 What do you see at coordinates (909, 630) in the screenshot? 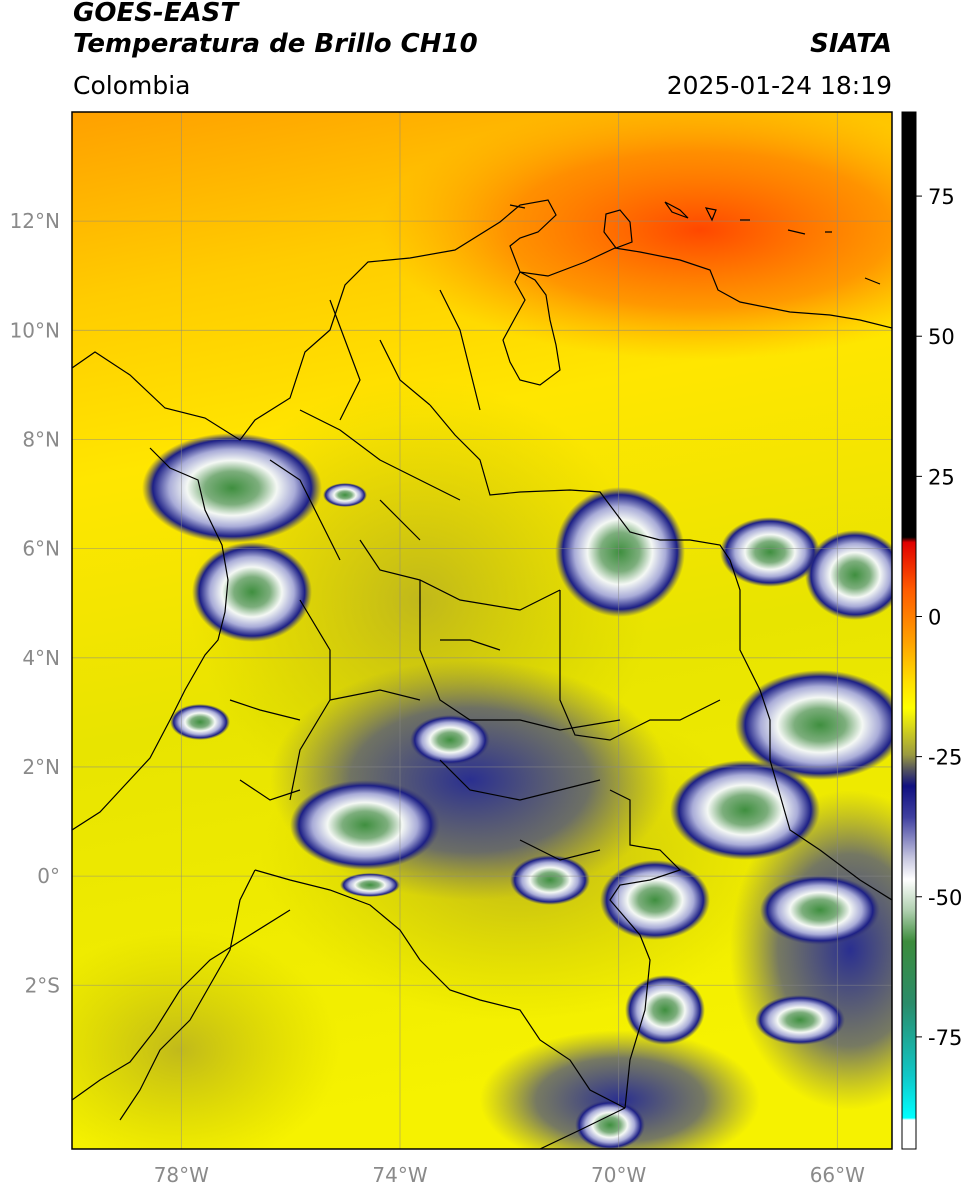
I see `colorbar` at bounding box center [909, 630].